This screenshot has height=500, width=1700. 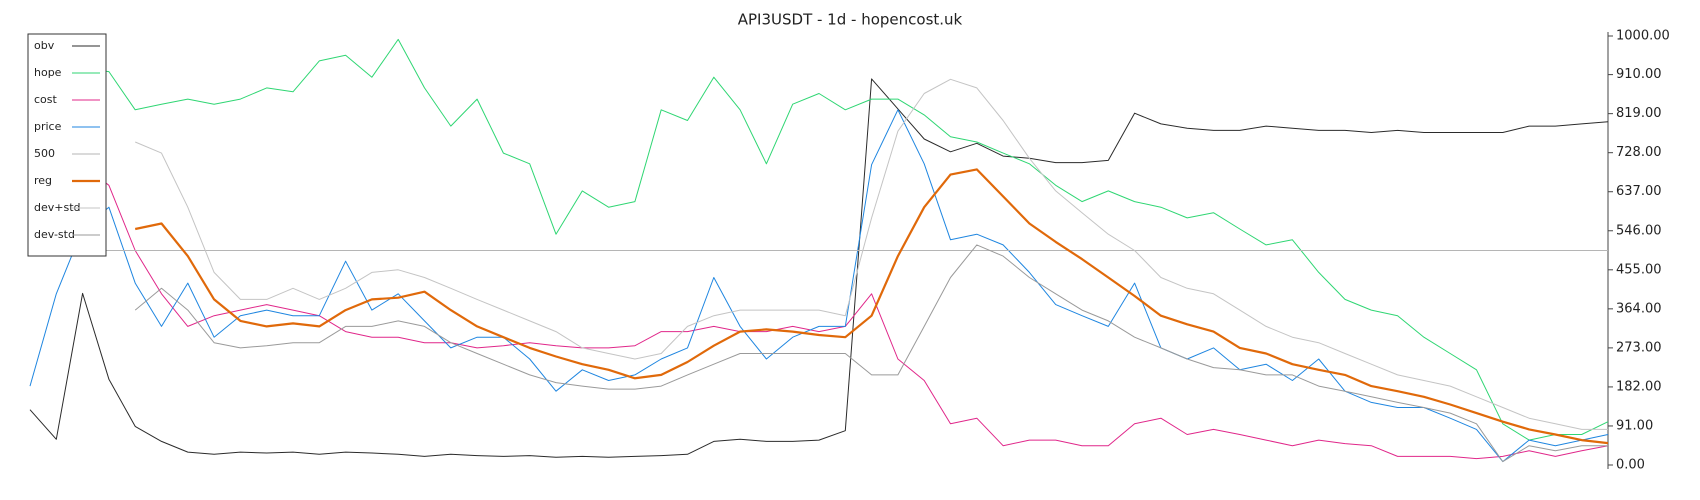 I want to click on y-tick-label: 273.00, so click(x=1639, y=347).